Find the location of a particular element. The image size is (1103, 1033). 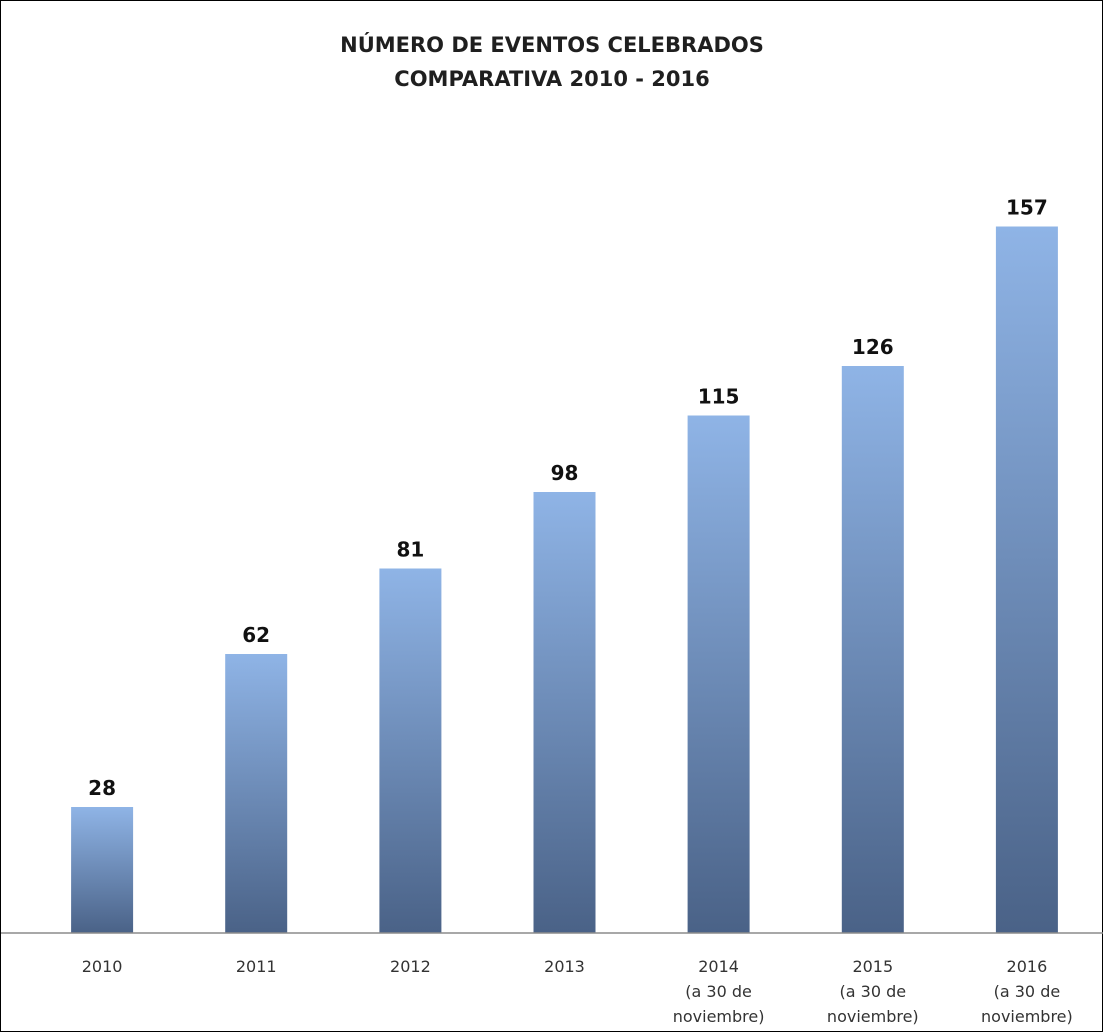

x-tick-label-2014-line-1: 2014 is located at coordinates (718, 966).